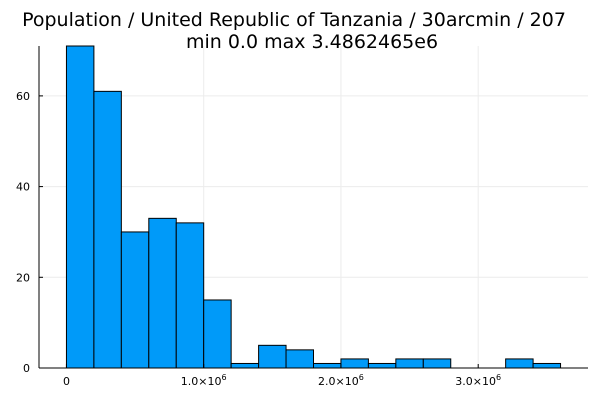 Image resolution: width=600 pixels, height=405 pixels. What do you see at coordinates (478, 380) in the screenshot?
I see `x-tick-label: 3.0×10⁶` at bounding box center [478, 380].